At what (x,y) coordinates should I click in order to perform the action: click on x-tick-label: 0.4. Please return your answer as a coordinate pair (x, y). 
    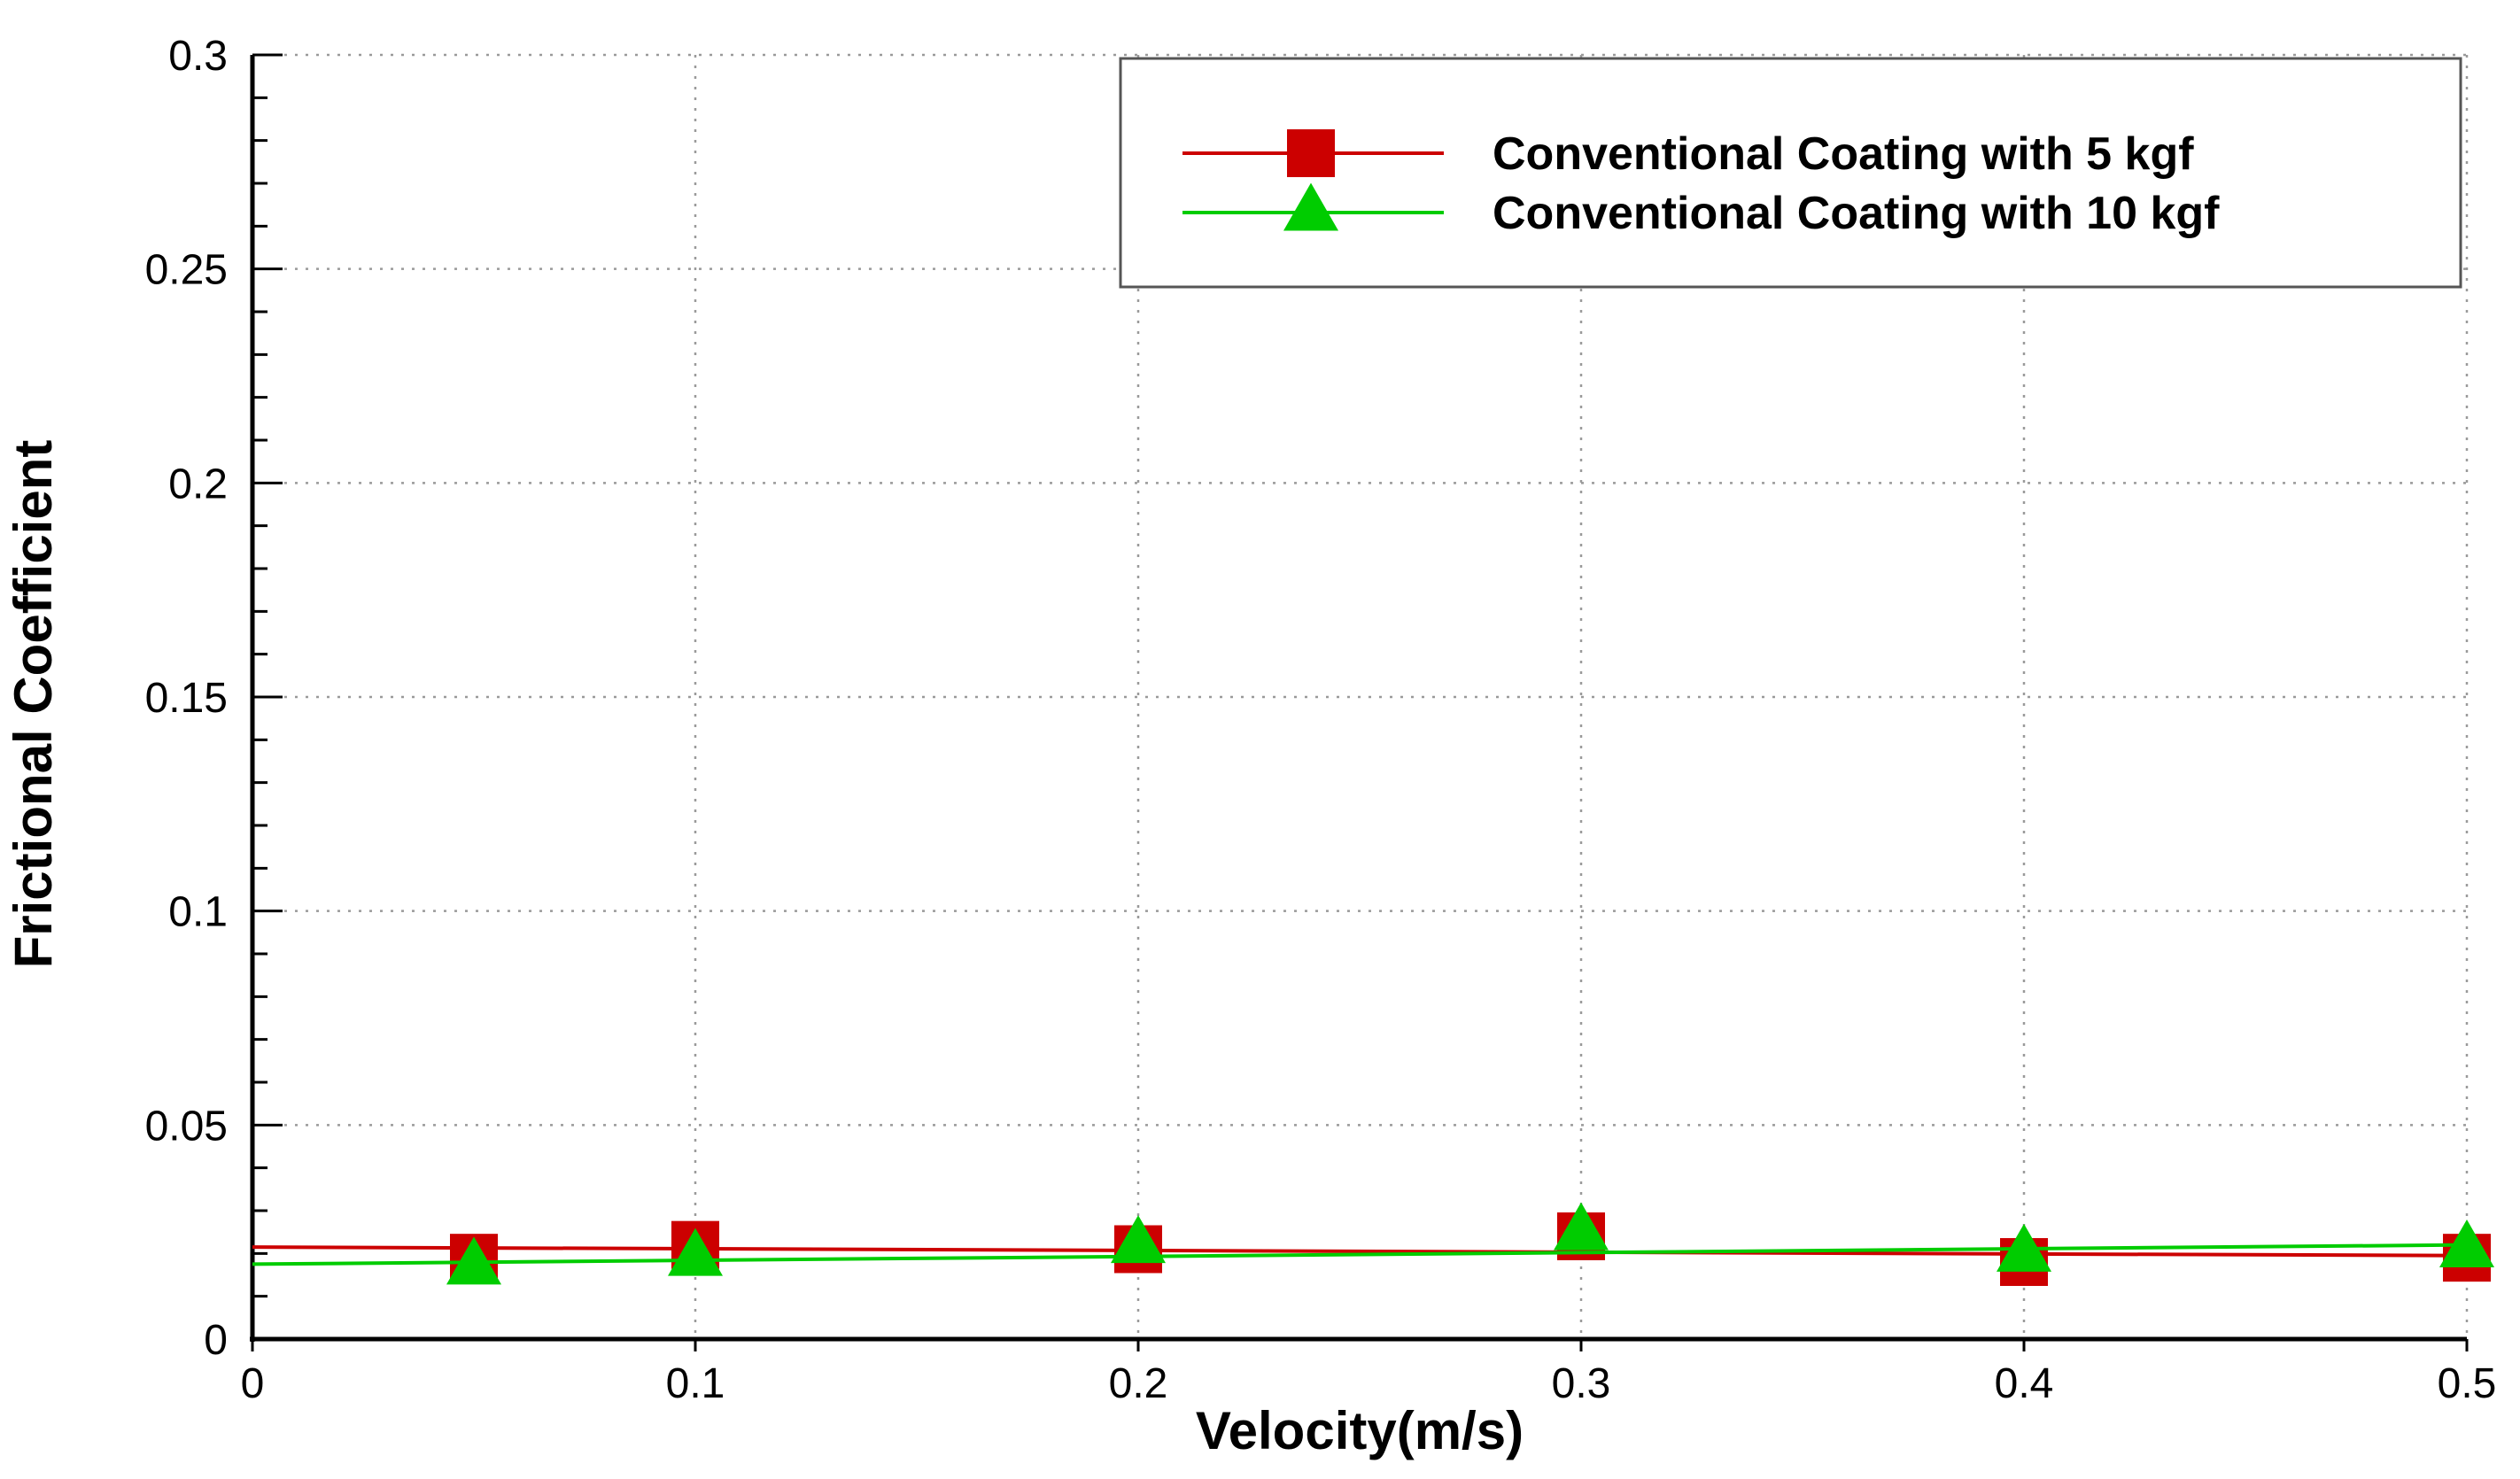
    Looking at the image, I should click on (2024, 1383).